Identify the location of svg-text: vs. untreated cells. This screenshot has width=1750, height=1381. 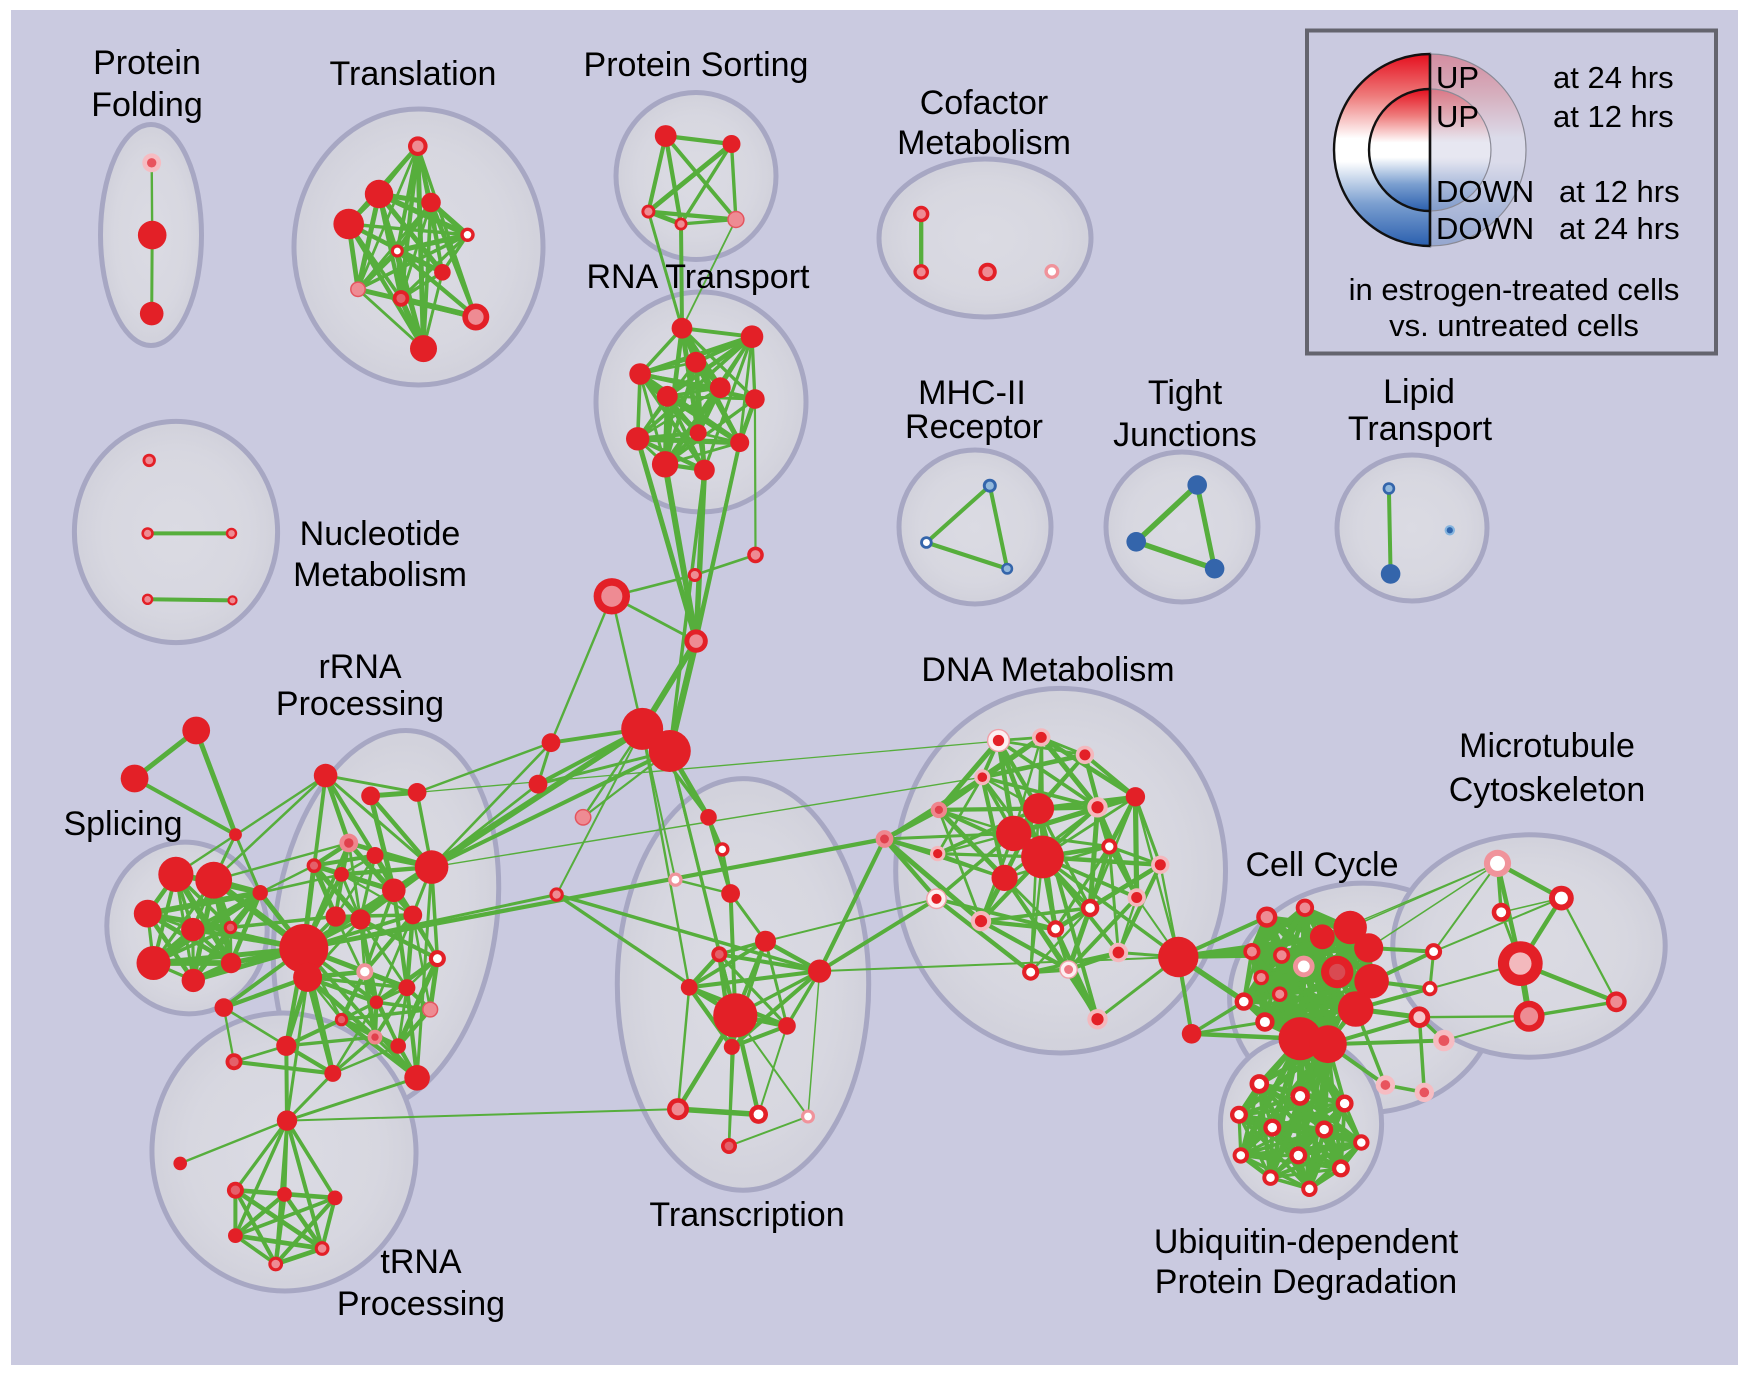
(1514, 325).